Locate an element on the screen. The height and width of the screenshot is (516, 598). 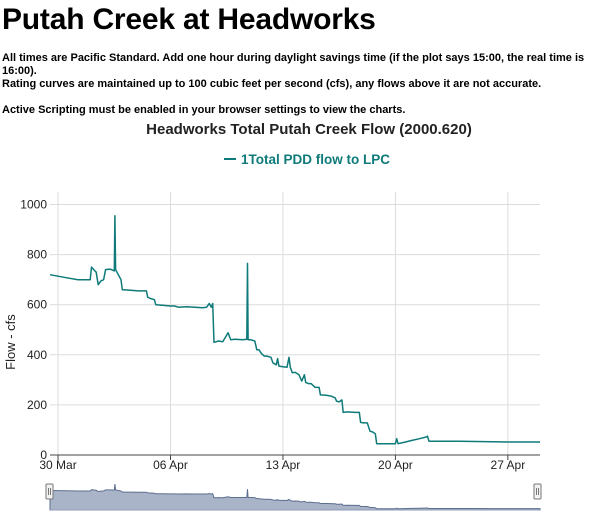
x-tick-label: 27 Apr is located at coordinates (508, 465).